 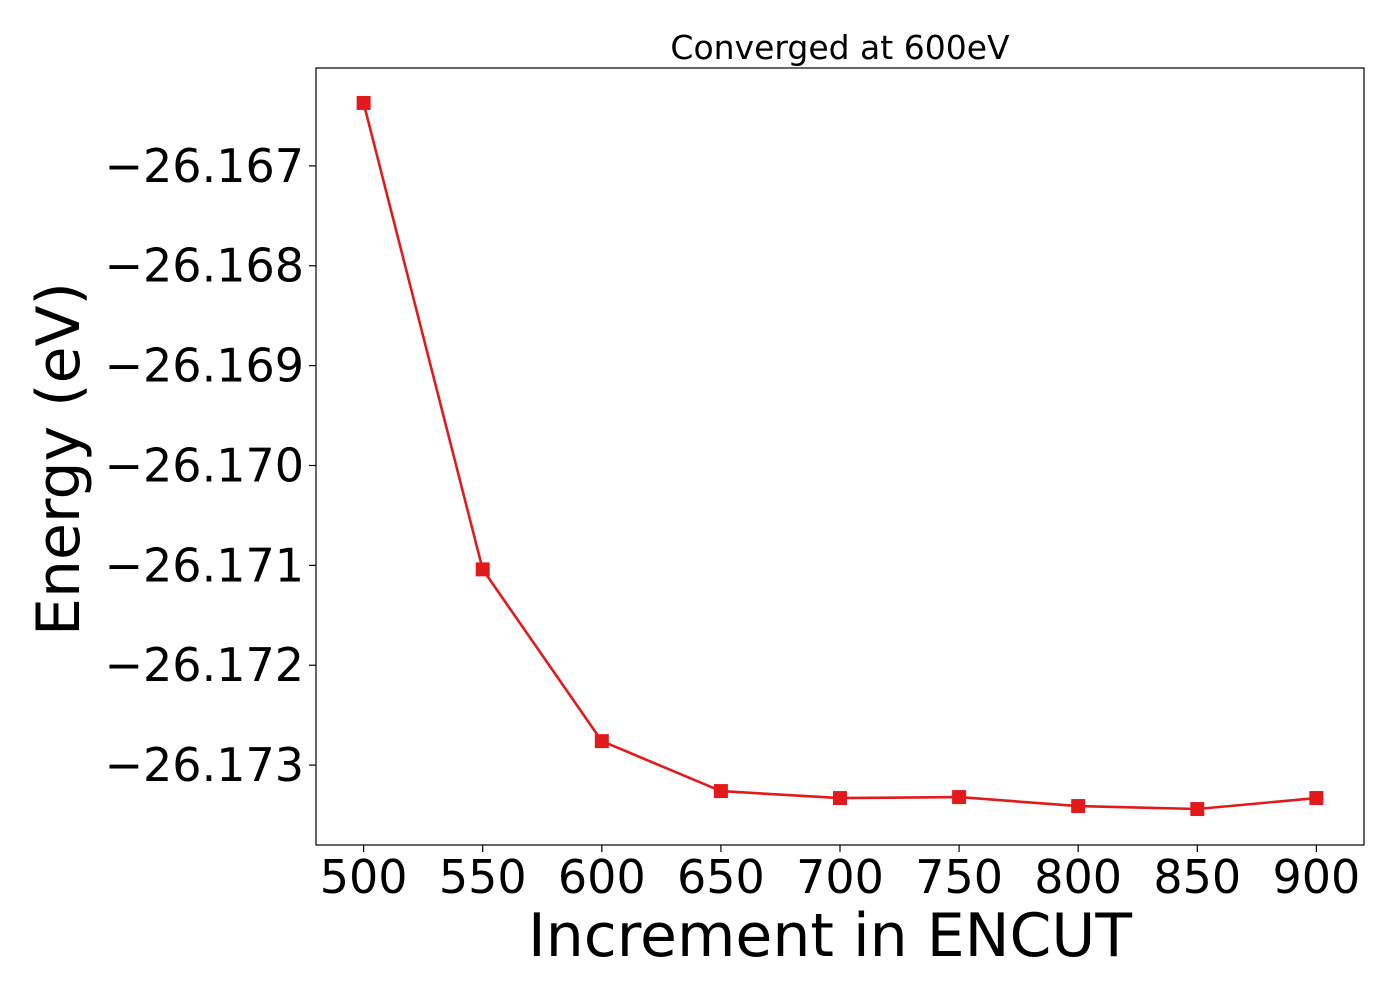 I want to click on x-tick-label: 500, so click(x=364, y=877).